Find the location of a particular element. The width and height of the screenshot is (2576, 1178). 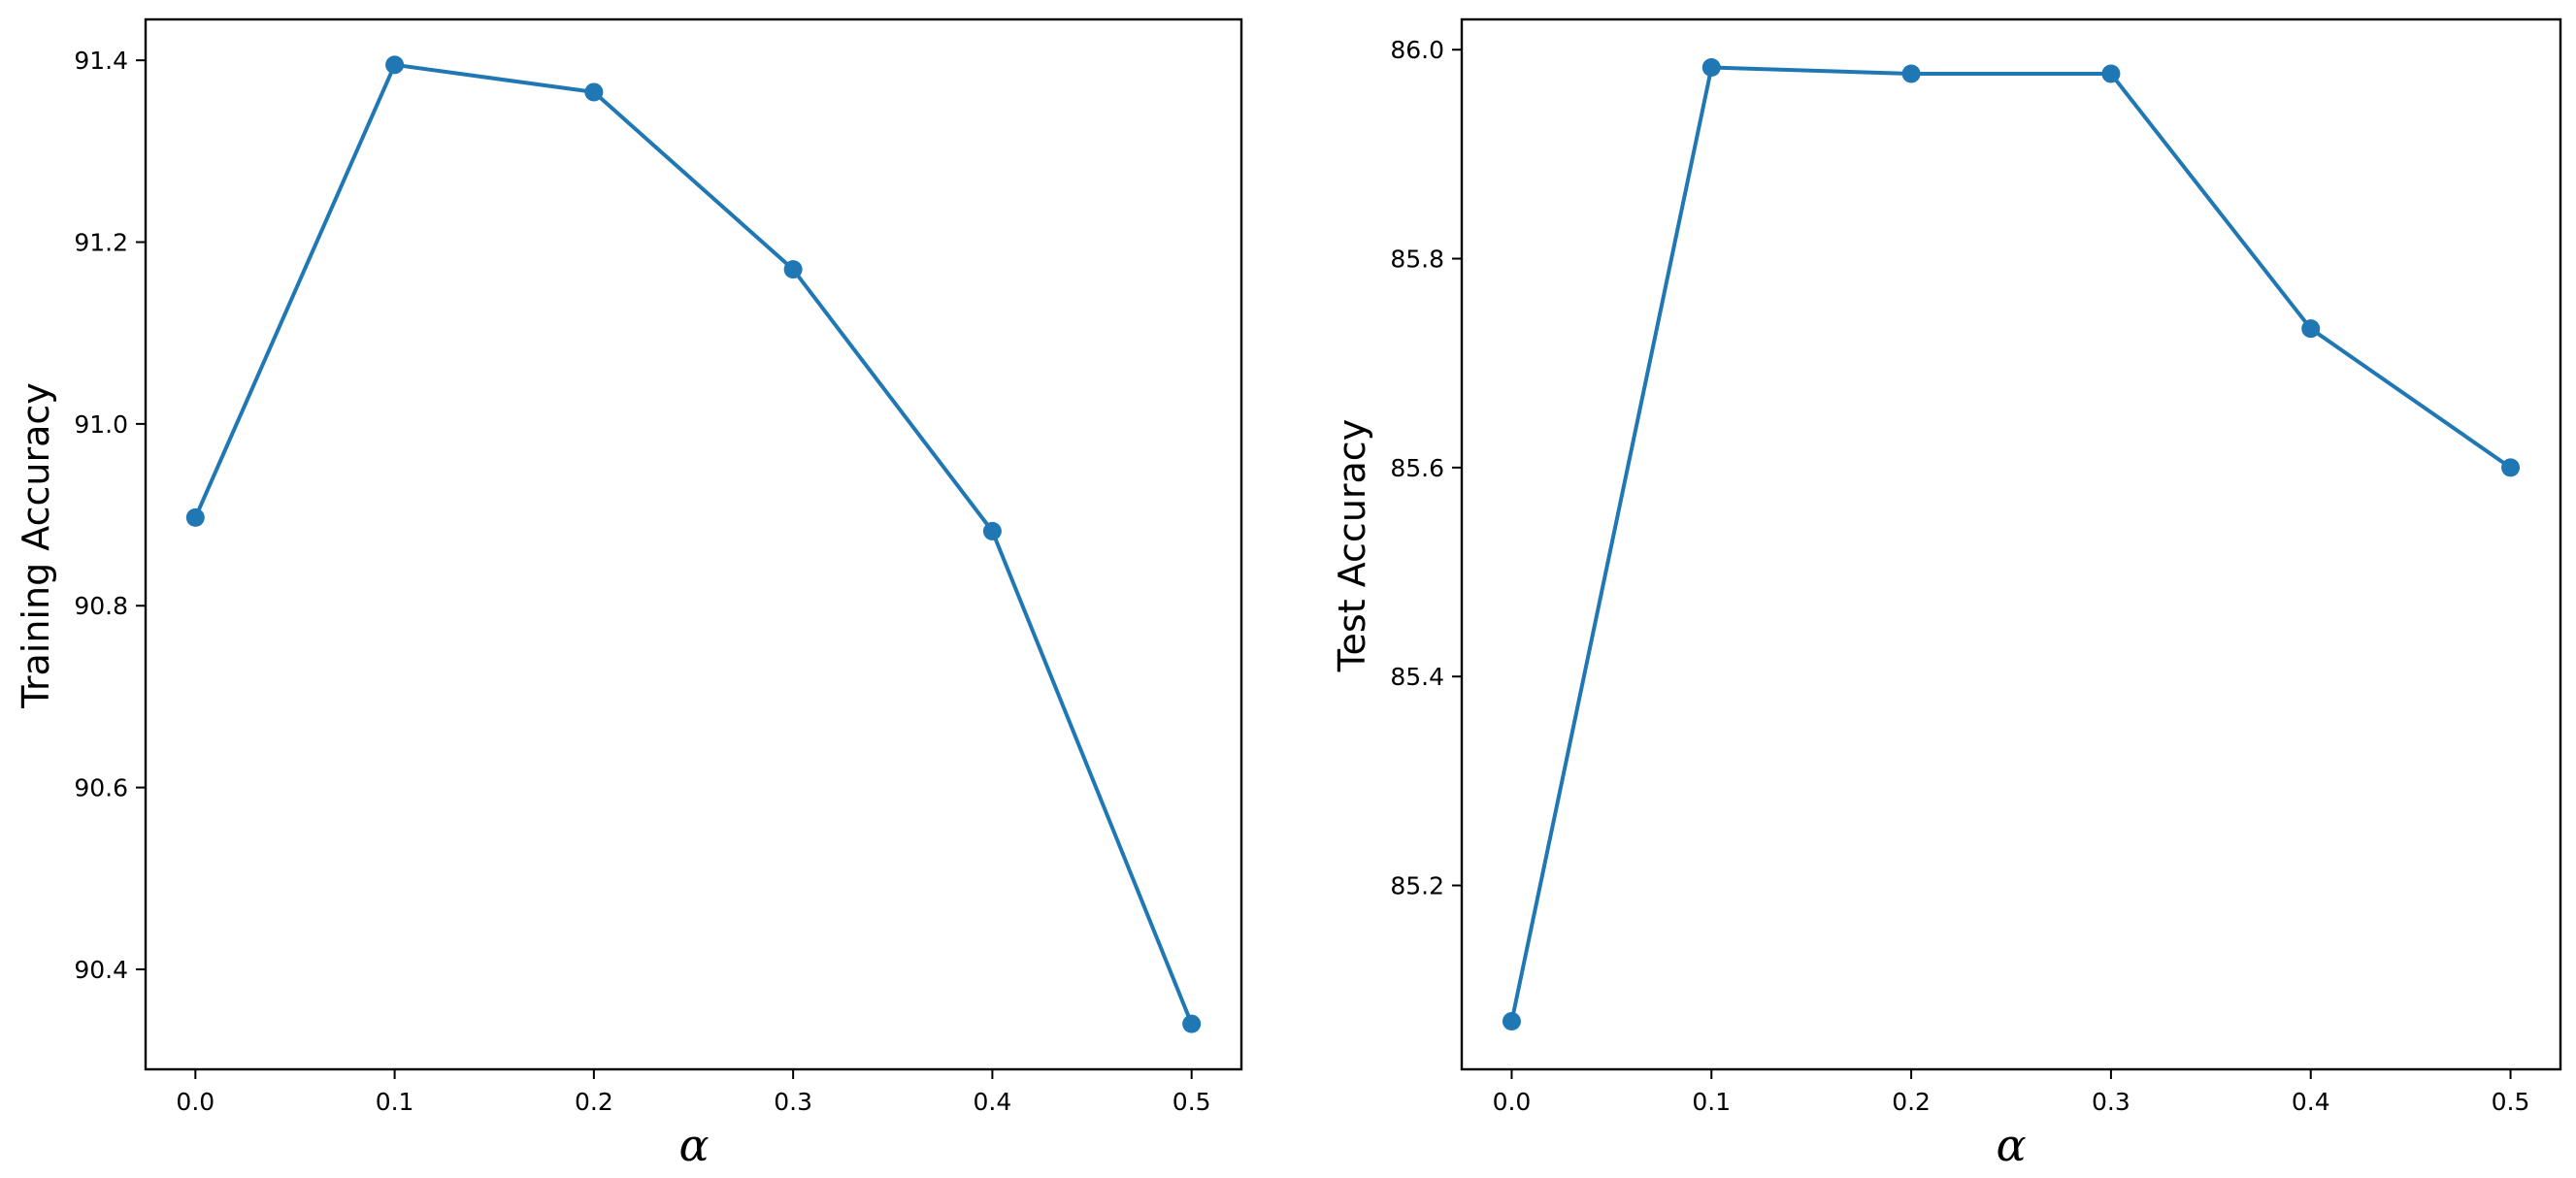

chart-1-ylabel: Test Accuracy is located at coordinates (1352, 545).